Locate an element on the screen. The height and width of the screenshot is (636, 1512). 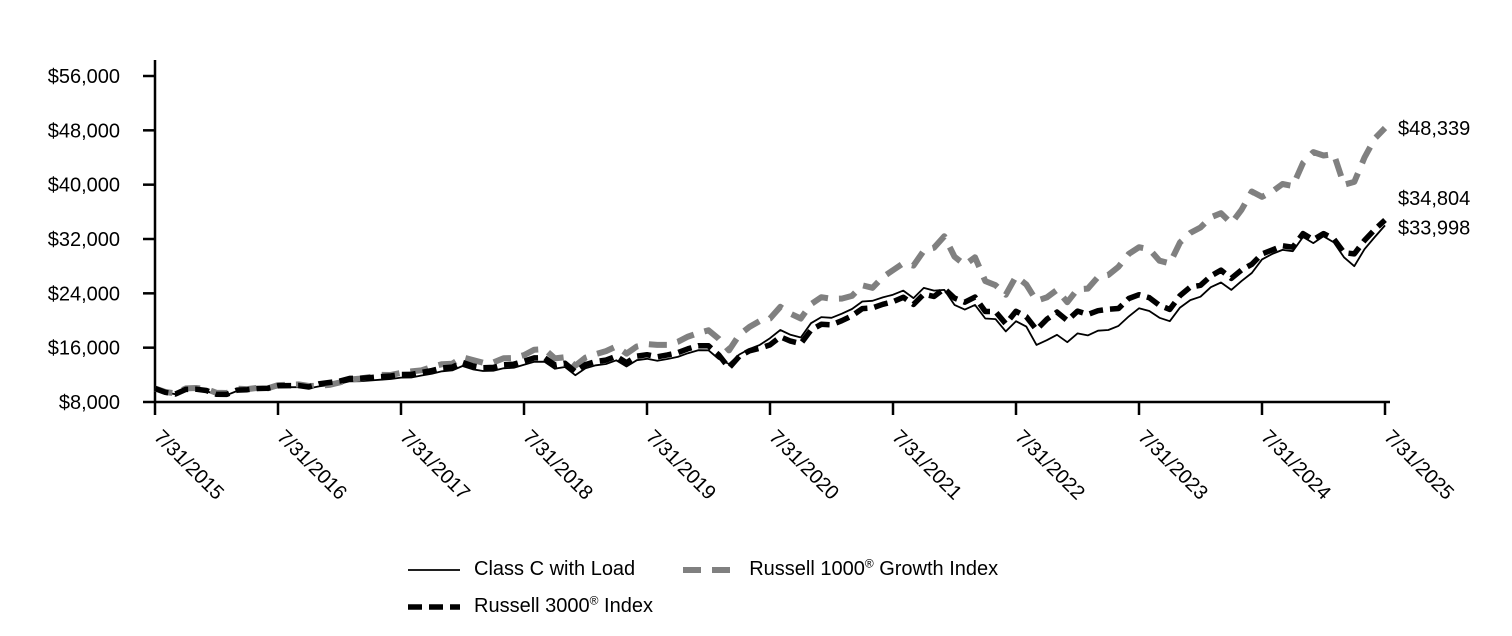
legend-item-russell-3000-index: Russell 3000® Index is located at coordinates (530, 605).